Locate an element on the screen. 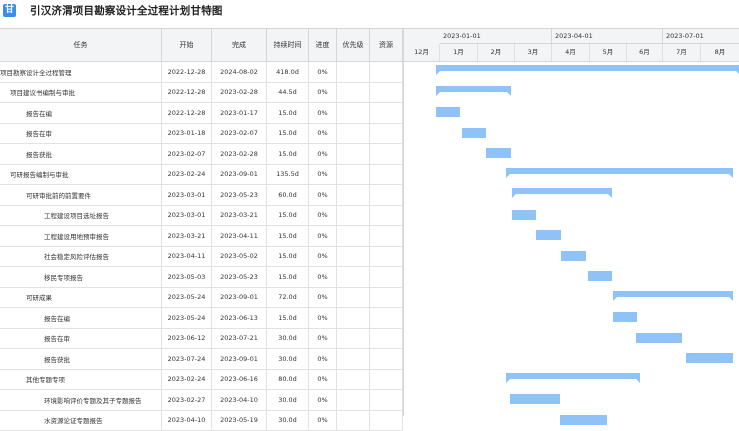 The height and width of the screenshot is (431, 739). title-bar: 甘 引汉济渭项目勘察设计全过程计划甘特图 is located at coordinates (369, 10).